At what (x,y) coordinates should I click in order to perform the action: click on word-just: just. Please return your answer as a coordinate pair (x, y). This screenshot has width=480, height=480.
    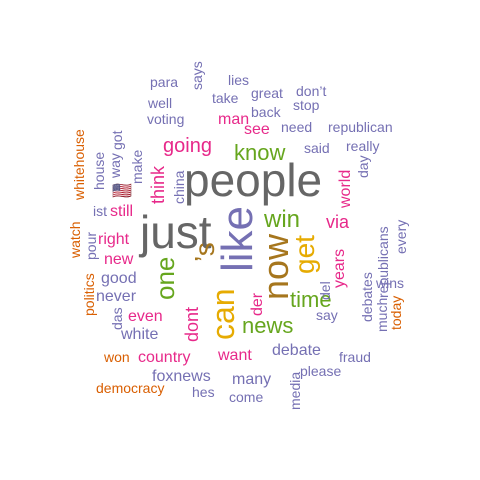
    Looking at the image, I should click on (175, 232).